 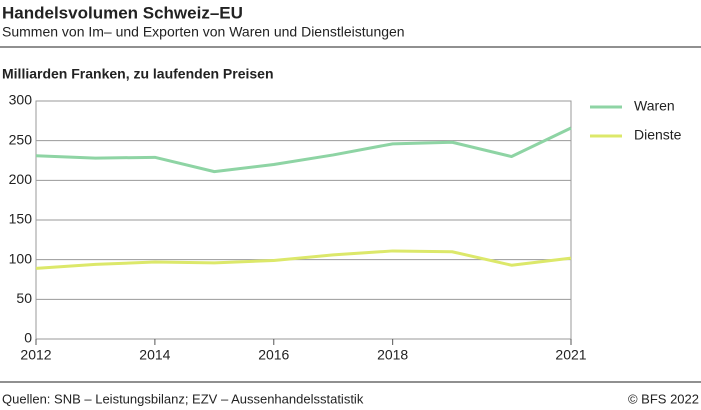 What do you see at coordinates (28, 338) in the screenshot?
I see `y-tick-label: 0` at bounding box center [28, 338].